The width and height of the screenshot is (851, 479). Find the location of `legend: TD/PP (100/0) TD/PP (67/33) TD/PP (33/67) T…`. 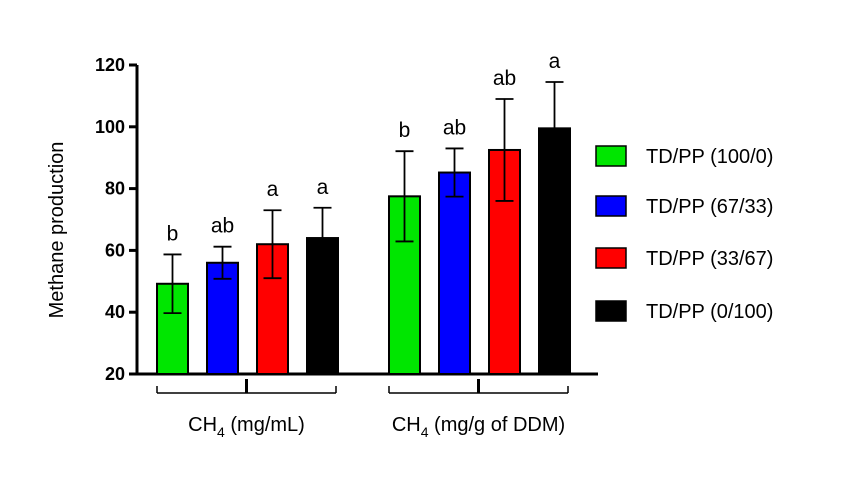

legend: TD/PP (100/0) TD/PP (67/33) TD/PP (33/67) T… is located at coordinates (684, 234).